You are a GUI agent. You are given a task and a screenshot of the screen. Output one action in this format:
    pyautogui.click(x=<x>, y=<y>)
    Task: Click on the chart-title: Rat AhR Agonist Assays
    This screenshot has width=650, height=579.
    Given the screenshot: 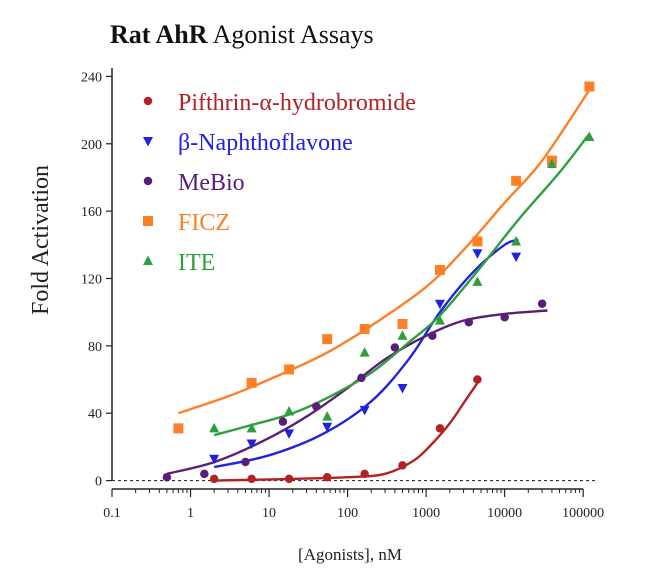 What is the action you would take?
    pyautogui.click(x=242, y=35)
    